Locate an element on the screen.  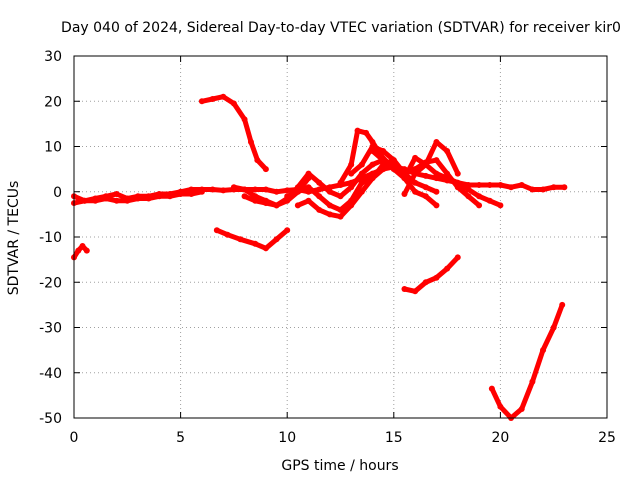
y-tick-label: -20 is located at coordinates (50, 283).